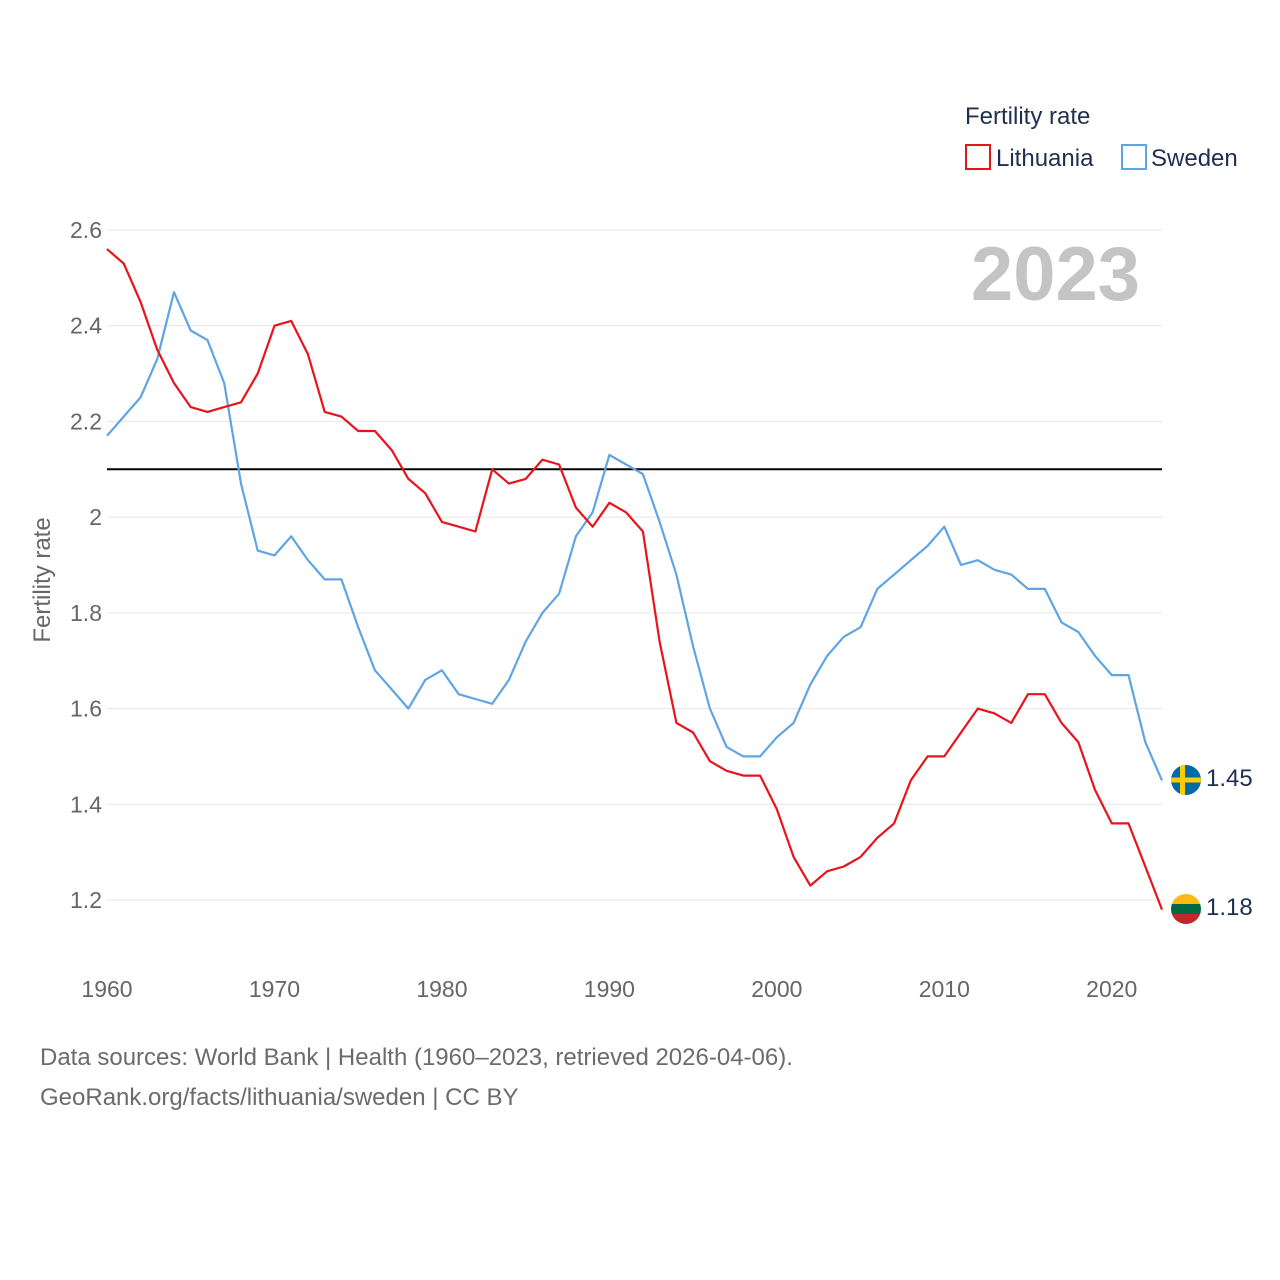 Image resolution: width=1280 pixels, height=1280 pixels. Describe the element at coordinates (1101, 137) in the screenshot. I see `legend: Fertility rate Lithuania Sweden` at that location.